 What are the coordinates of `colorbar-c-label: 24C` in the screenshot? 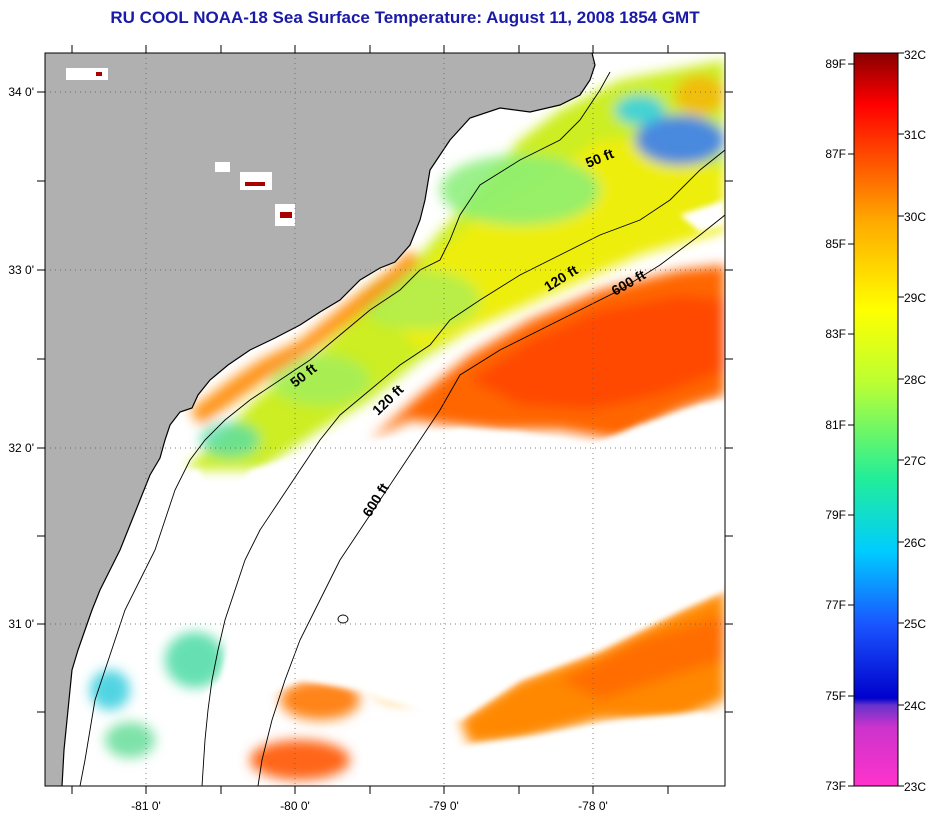 It's located at (915, 706).